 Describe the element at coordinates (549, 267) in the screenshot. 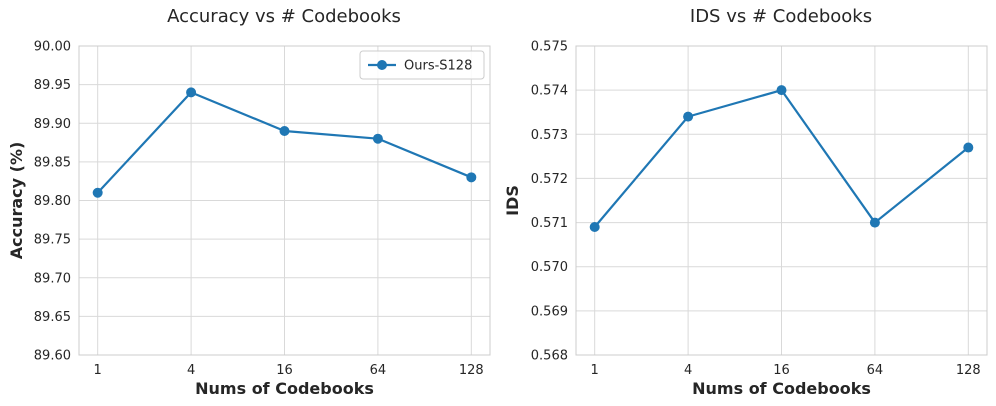

I see `y-tick-label: 0.570` at that location.